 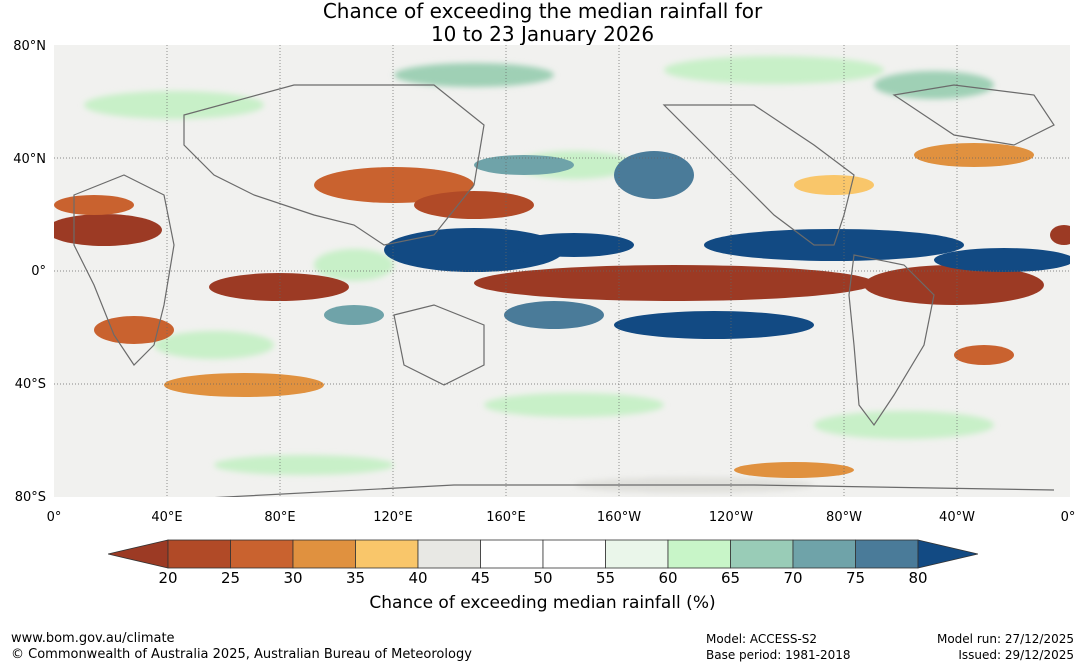 I want to click on colorbar-tick-label: 80, so click(x=918, y=578).